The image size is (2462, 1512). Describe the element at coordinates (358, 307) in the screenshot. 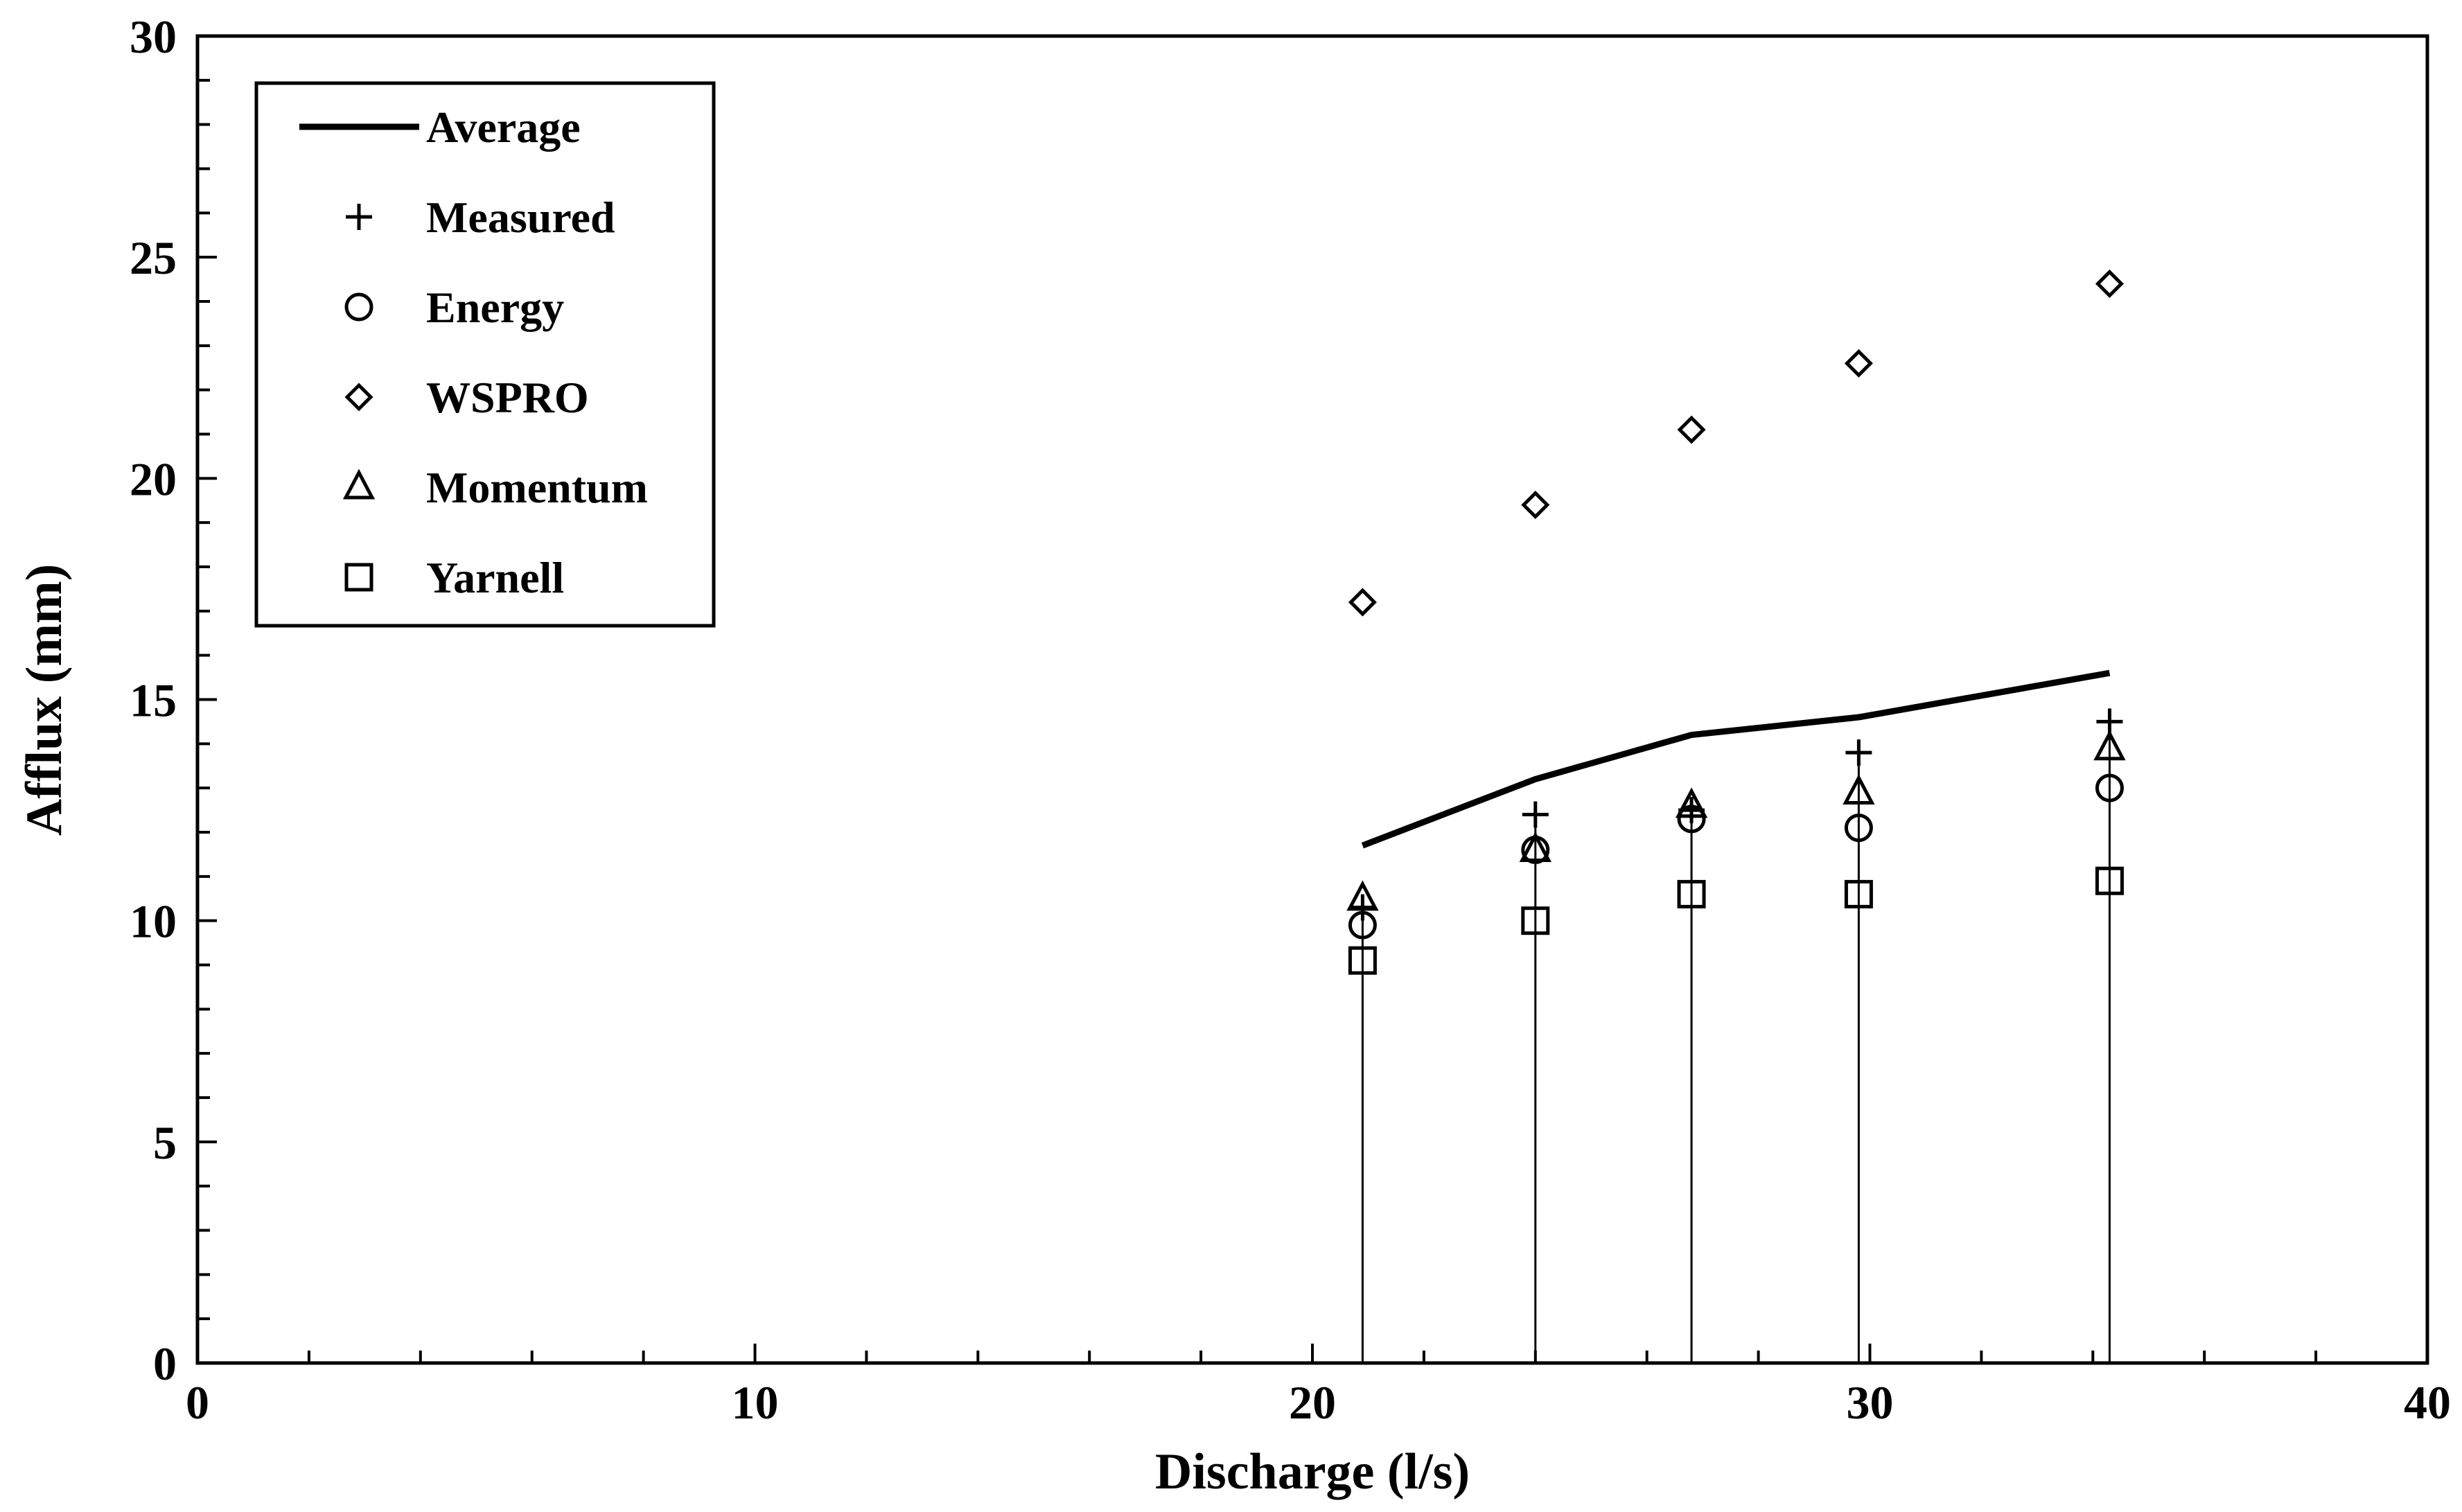

I see `legend-swatch-energy` at that location.